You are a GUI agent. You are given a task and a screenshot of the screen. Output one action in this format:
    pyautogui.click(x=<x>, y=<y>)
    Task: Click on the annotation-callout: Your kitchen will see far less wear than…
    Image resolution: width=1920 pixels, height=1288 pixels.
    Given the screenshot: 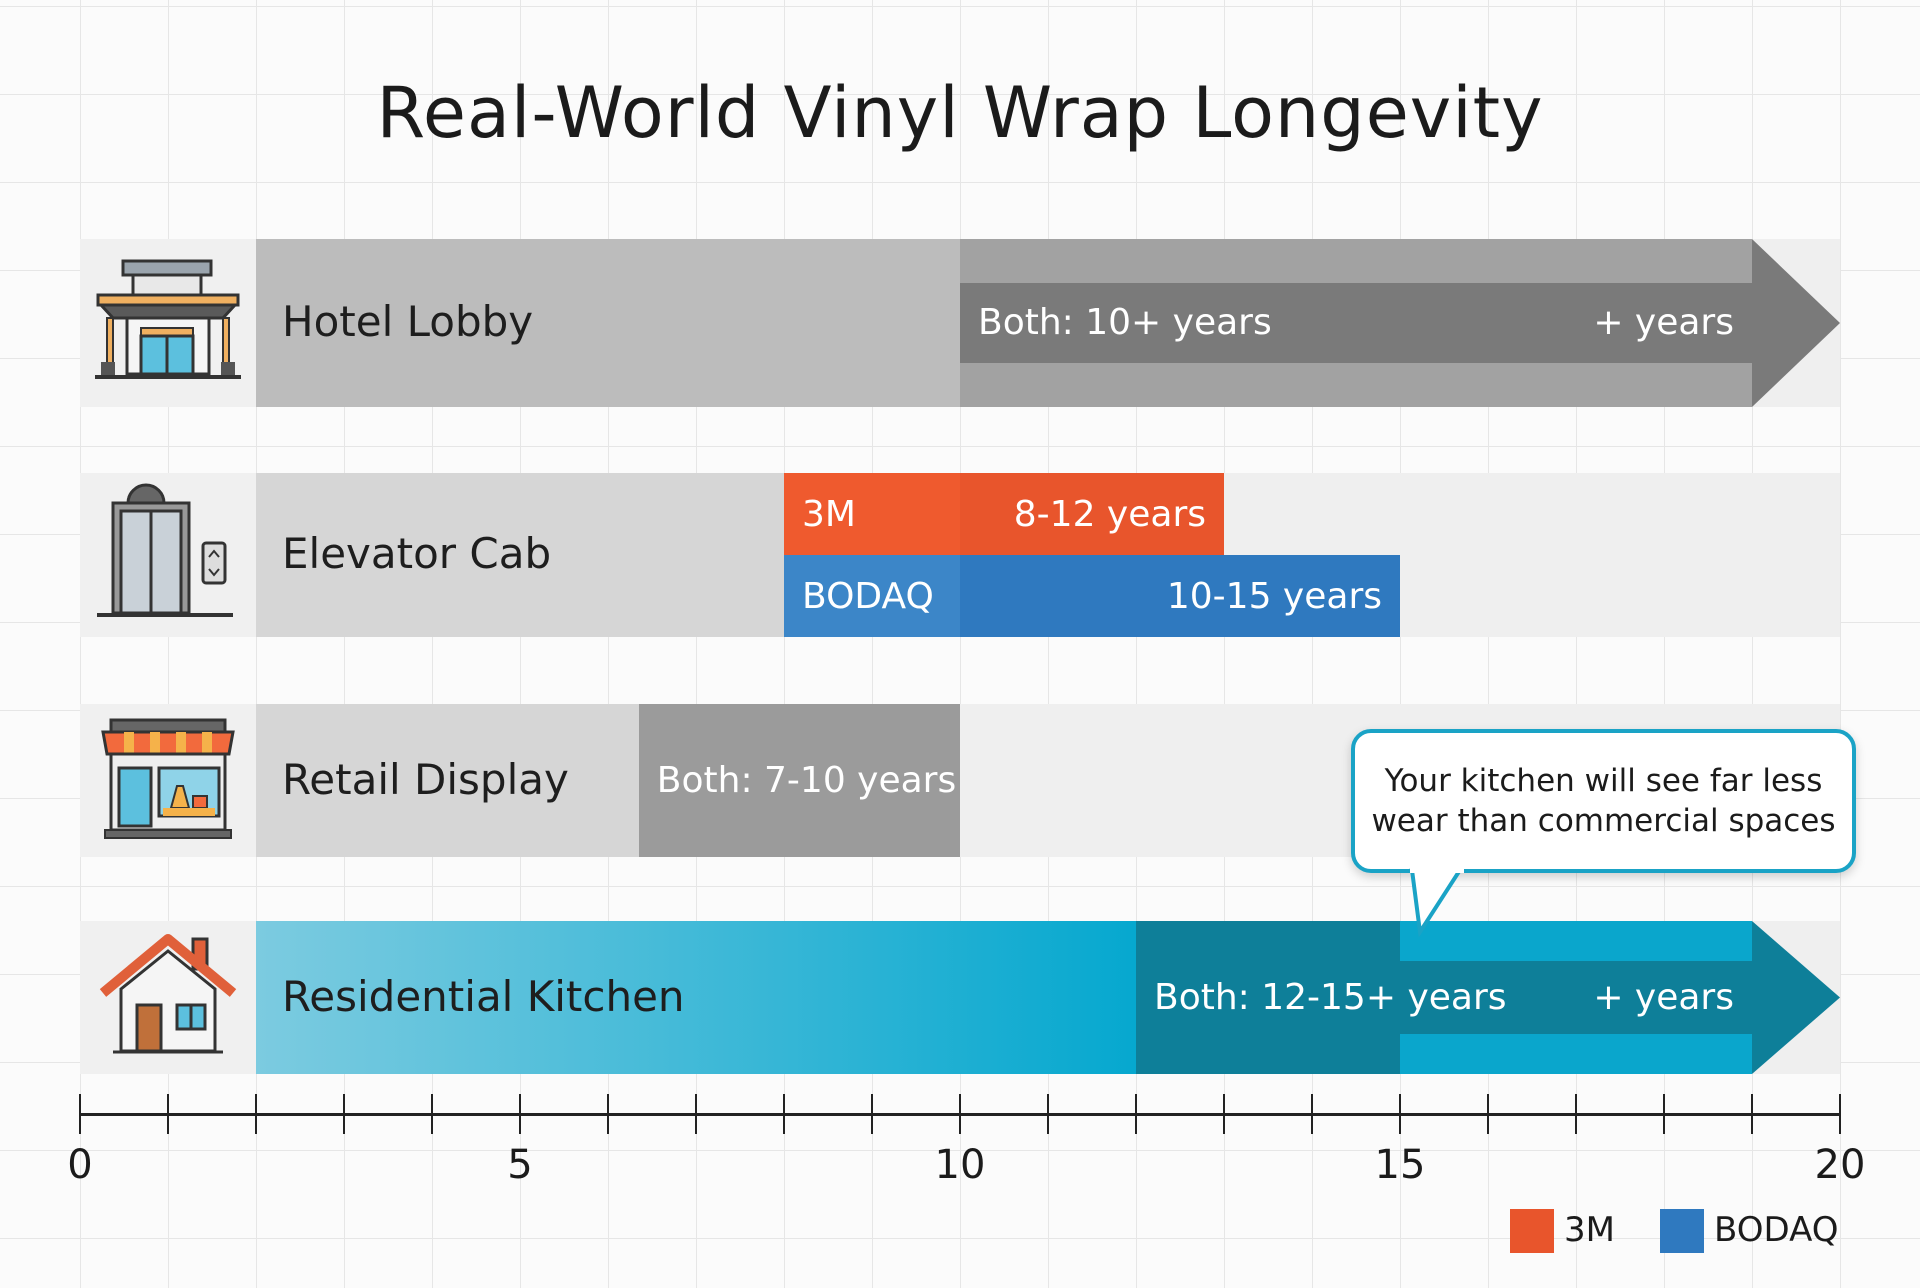 What is the action you would take?
    pyautogui.click(x=1603, y=801)
    